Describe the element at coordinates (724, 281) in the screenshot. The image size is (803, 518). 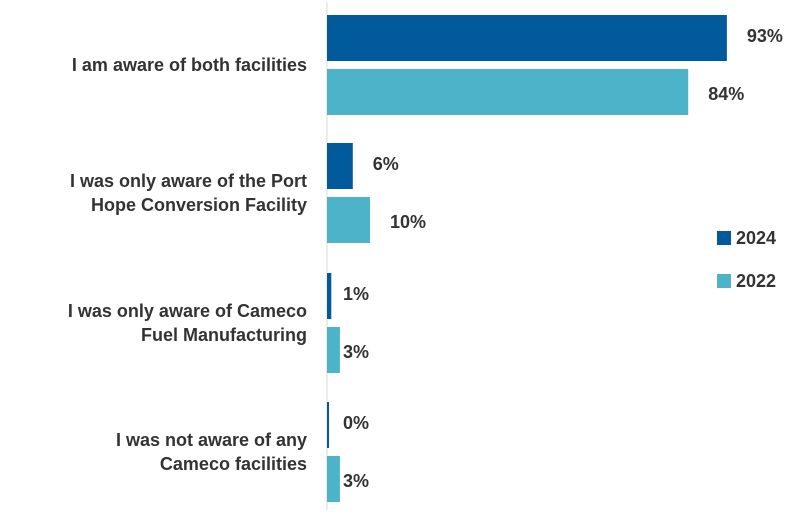
I see `legend-swatch-2022` at that location.